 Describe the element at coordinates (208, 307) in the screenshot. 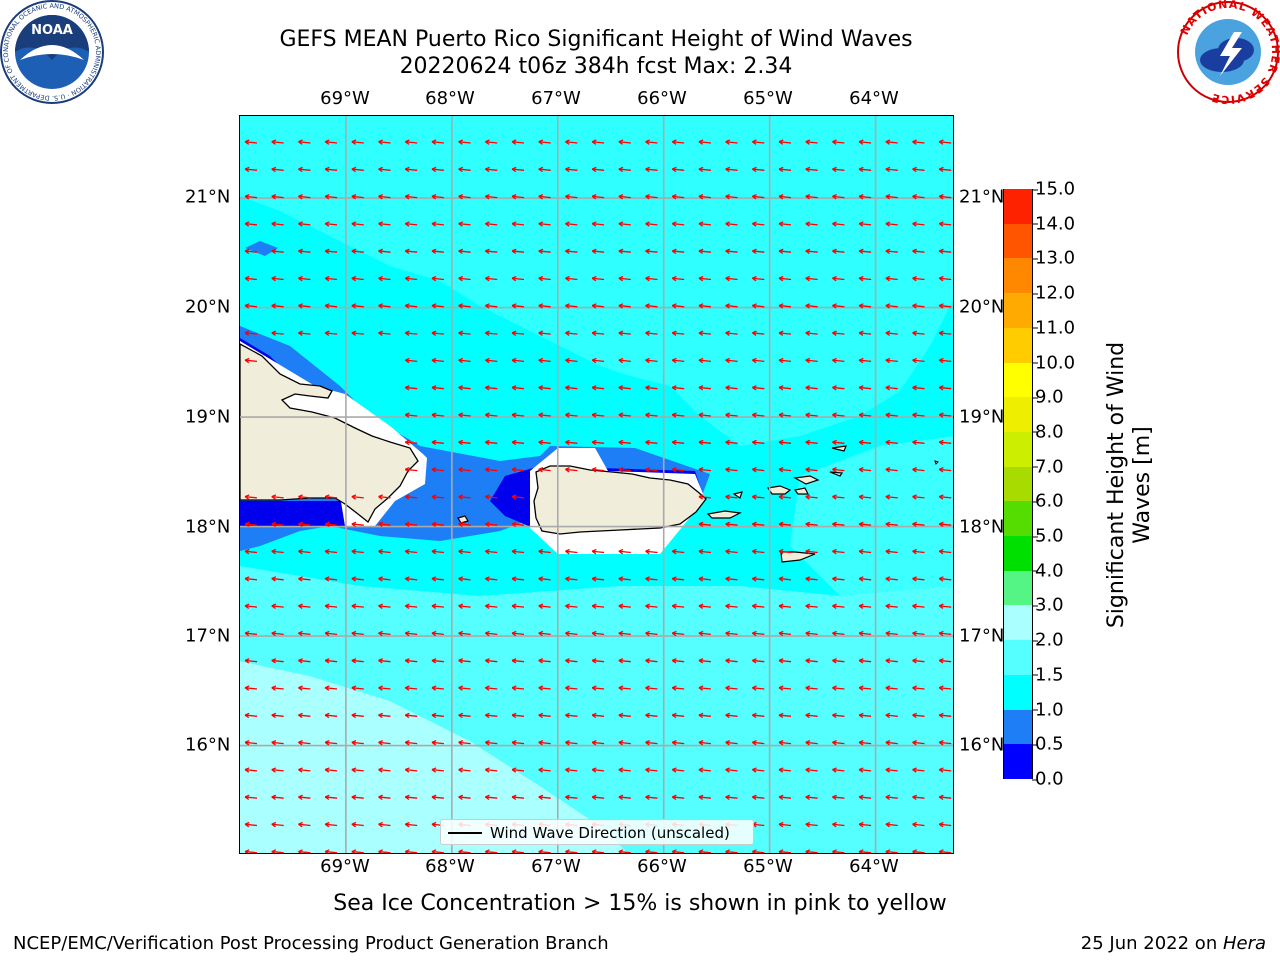

I see `lat-tick-left: 20°N` at that location.